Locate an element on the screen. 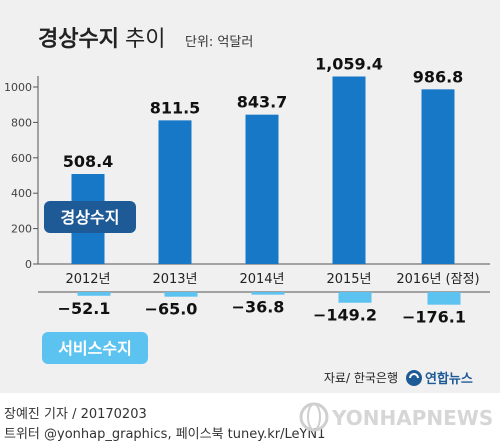 This screenshot has width=500, height=445. watermark: YONHAPNEWS is located at coordinates (396, 417).